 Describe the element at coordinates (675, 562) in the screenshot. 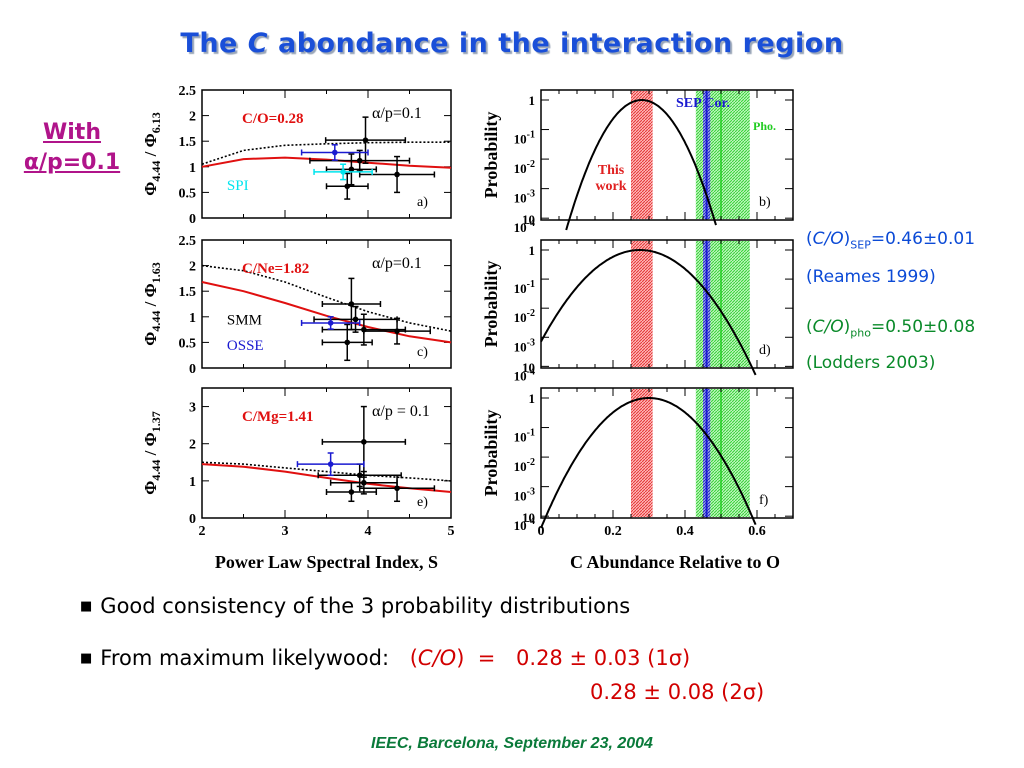

I see `x-axis-label: C Abundance Relative to O` at that location.